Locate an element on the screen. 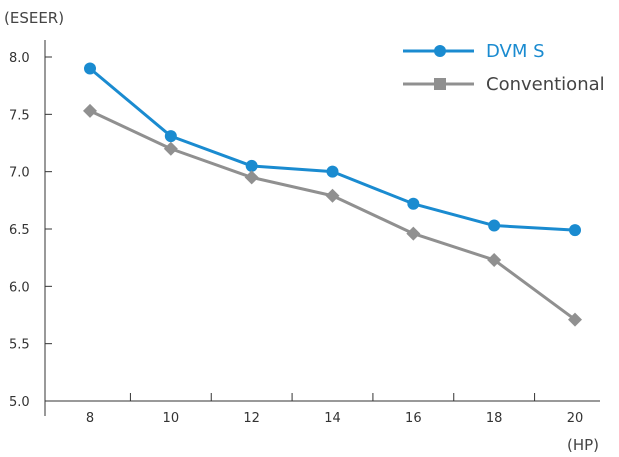 This screenshot has height=457, width=619. legend: DVM S Conventional is located at coordinates (504, 68).